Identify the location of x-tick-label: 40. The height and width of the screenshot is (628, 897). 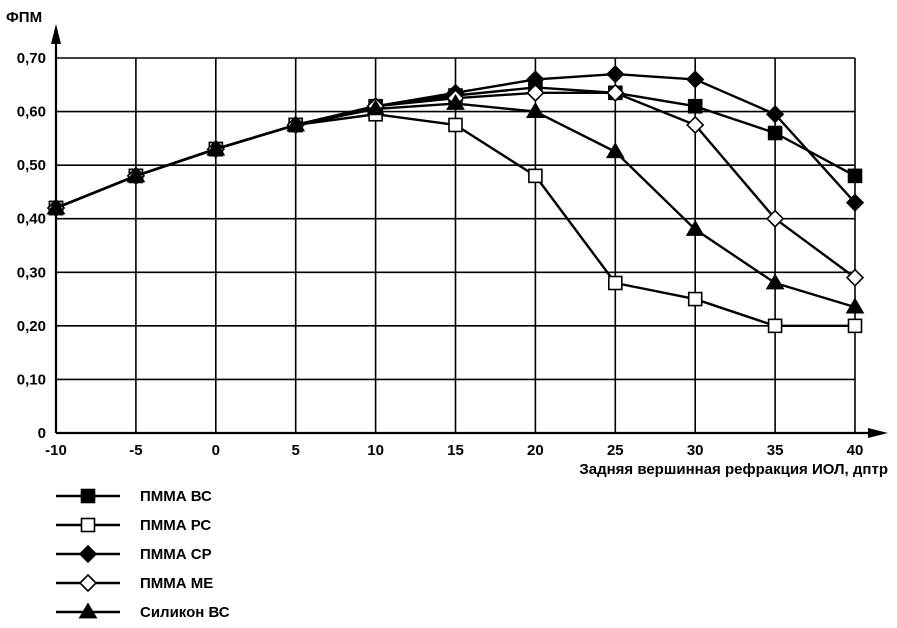
(855, 450).